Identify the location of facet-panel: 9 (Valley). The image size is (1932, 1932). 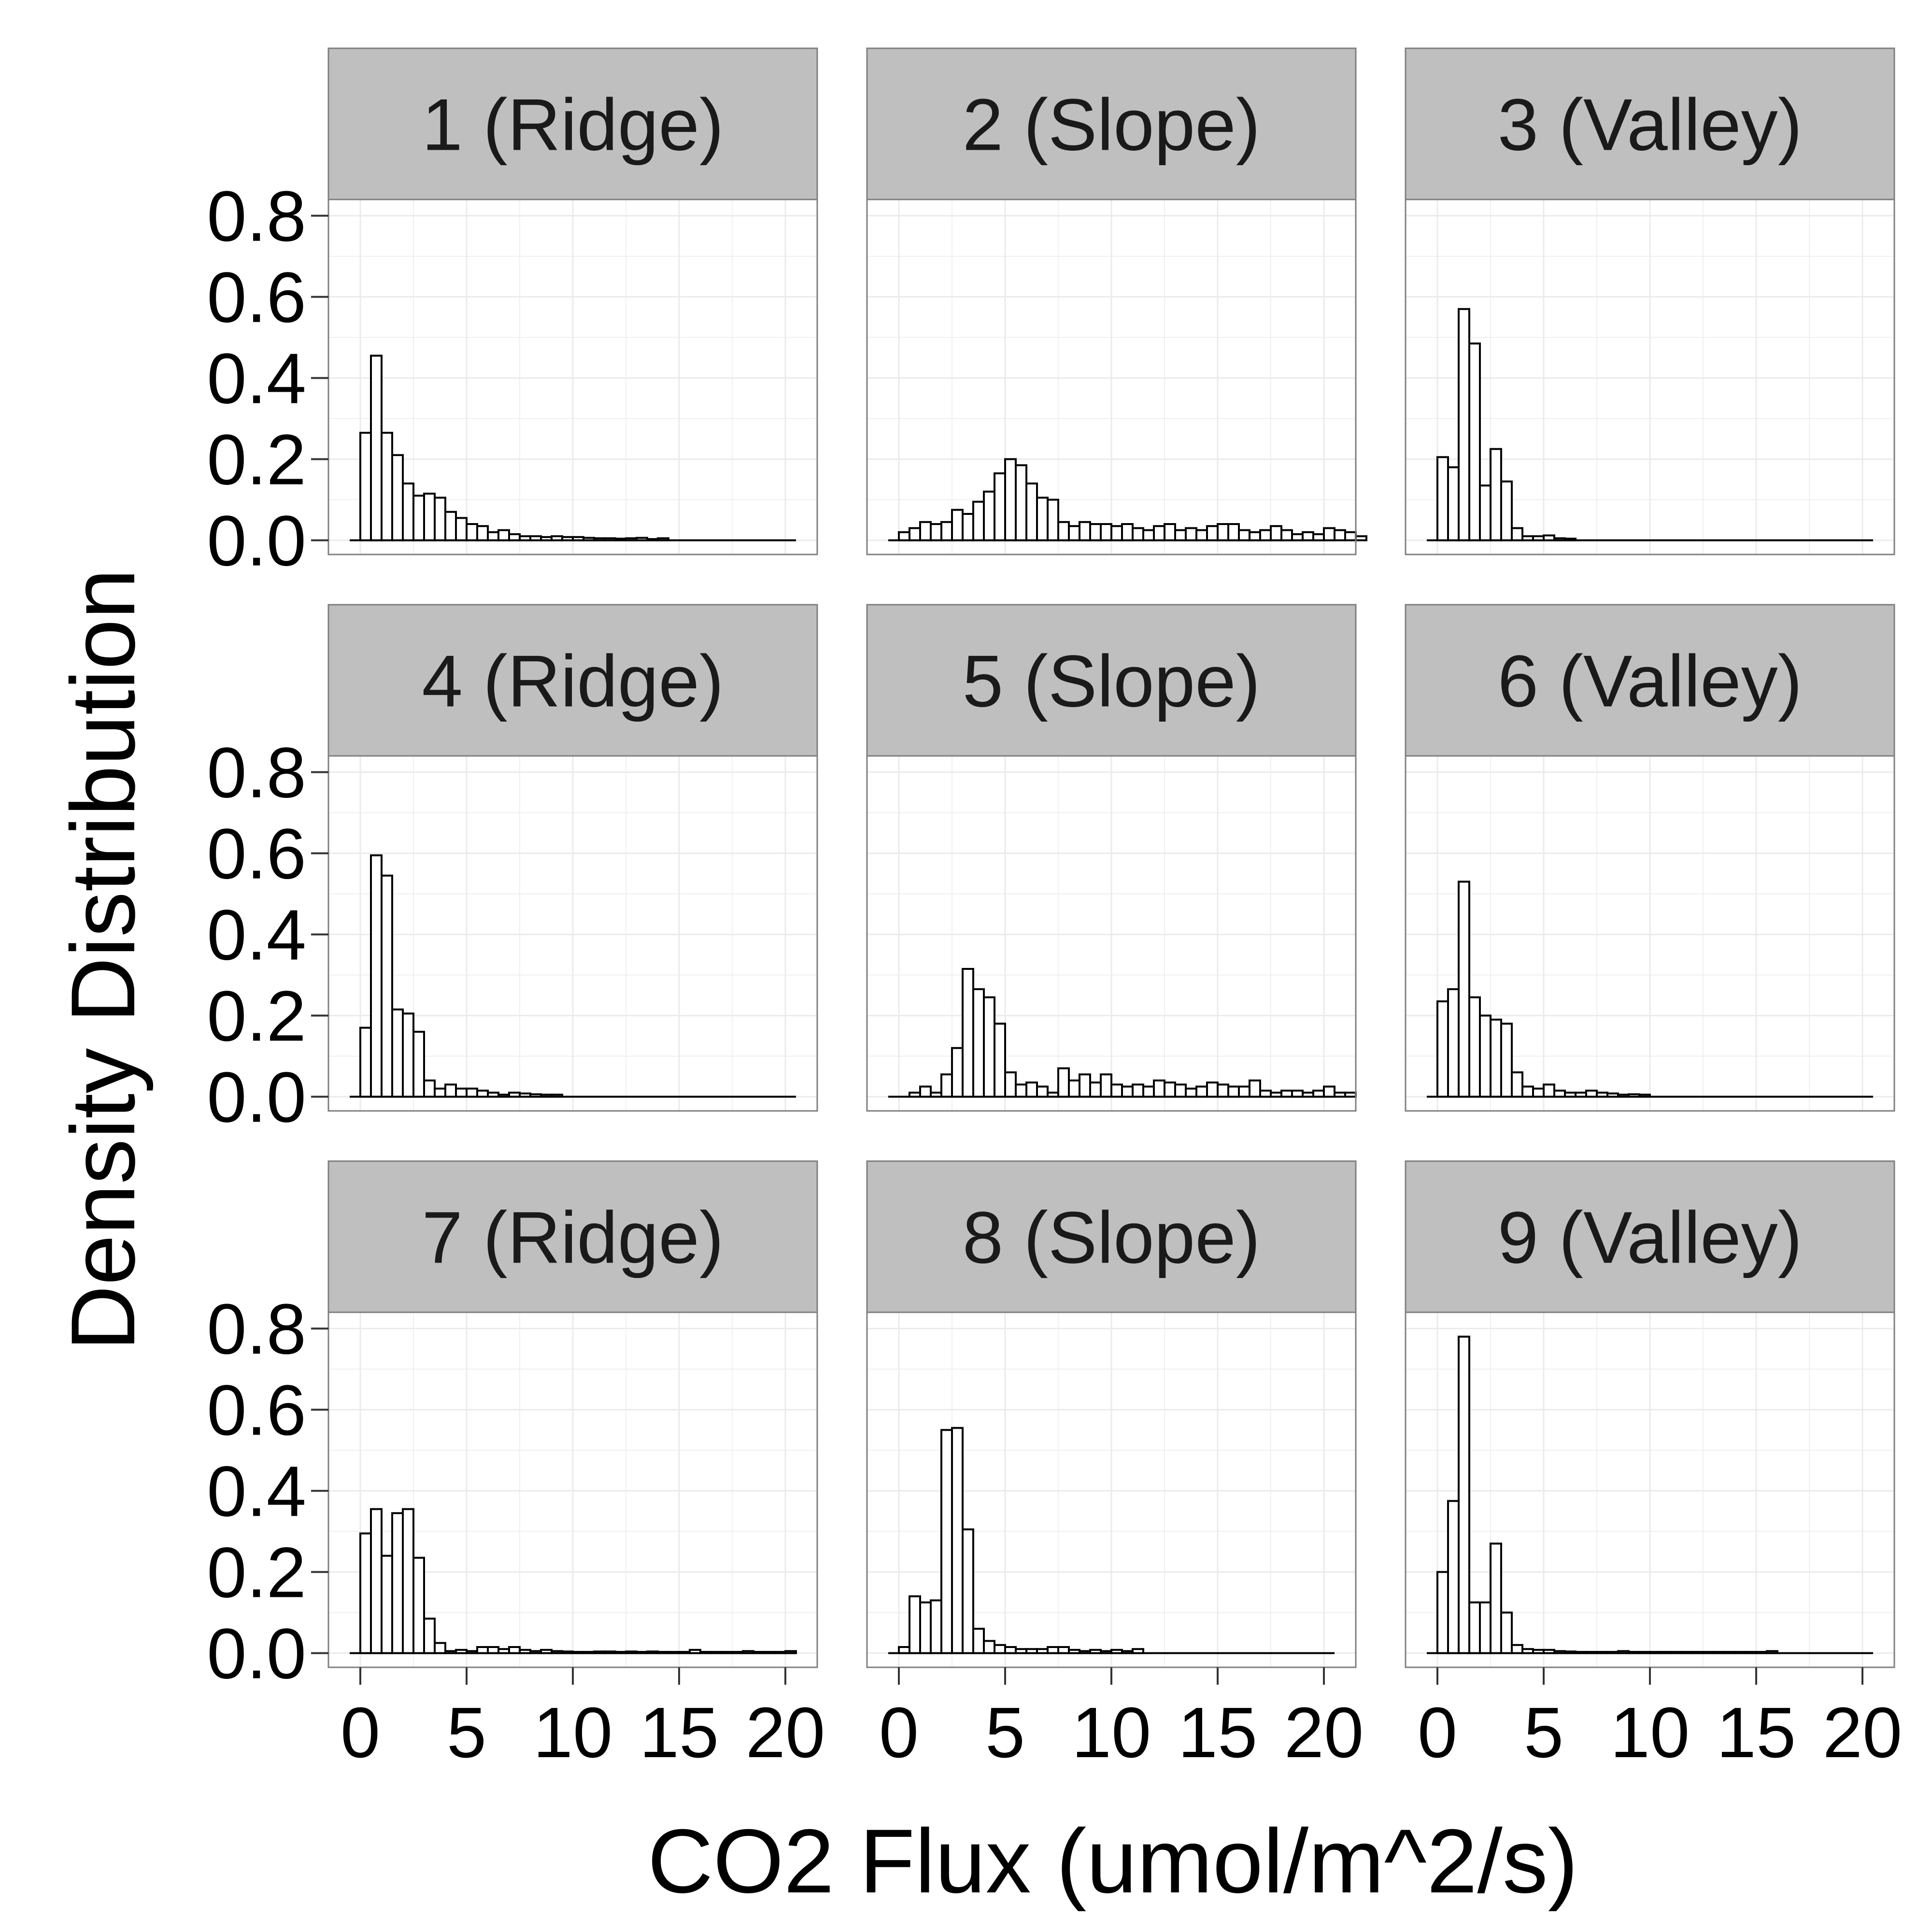
(1650, 1414).